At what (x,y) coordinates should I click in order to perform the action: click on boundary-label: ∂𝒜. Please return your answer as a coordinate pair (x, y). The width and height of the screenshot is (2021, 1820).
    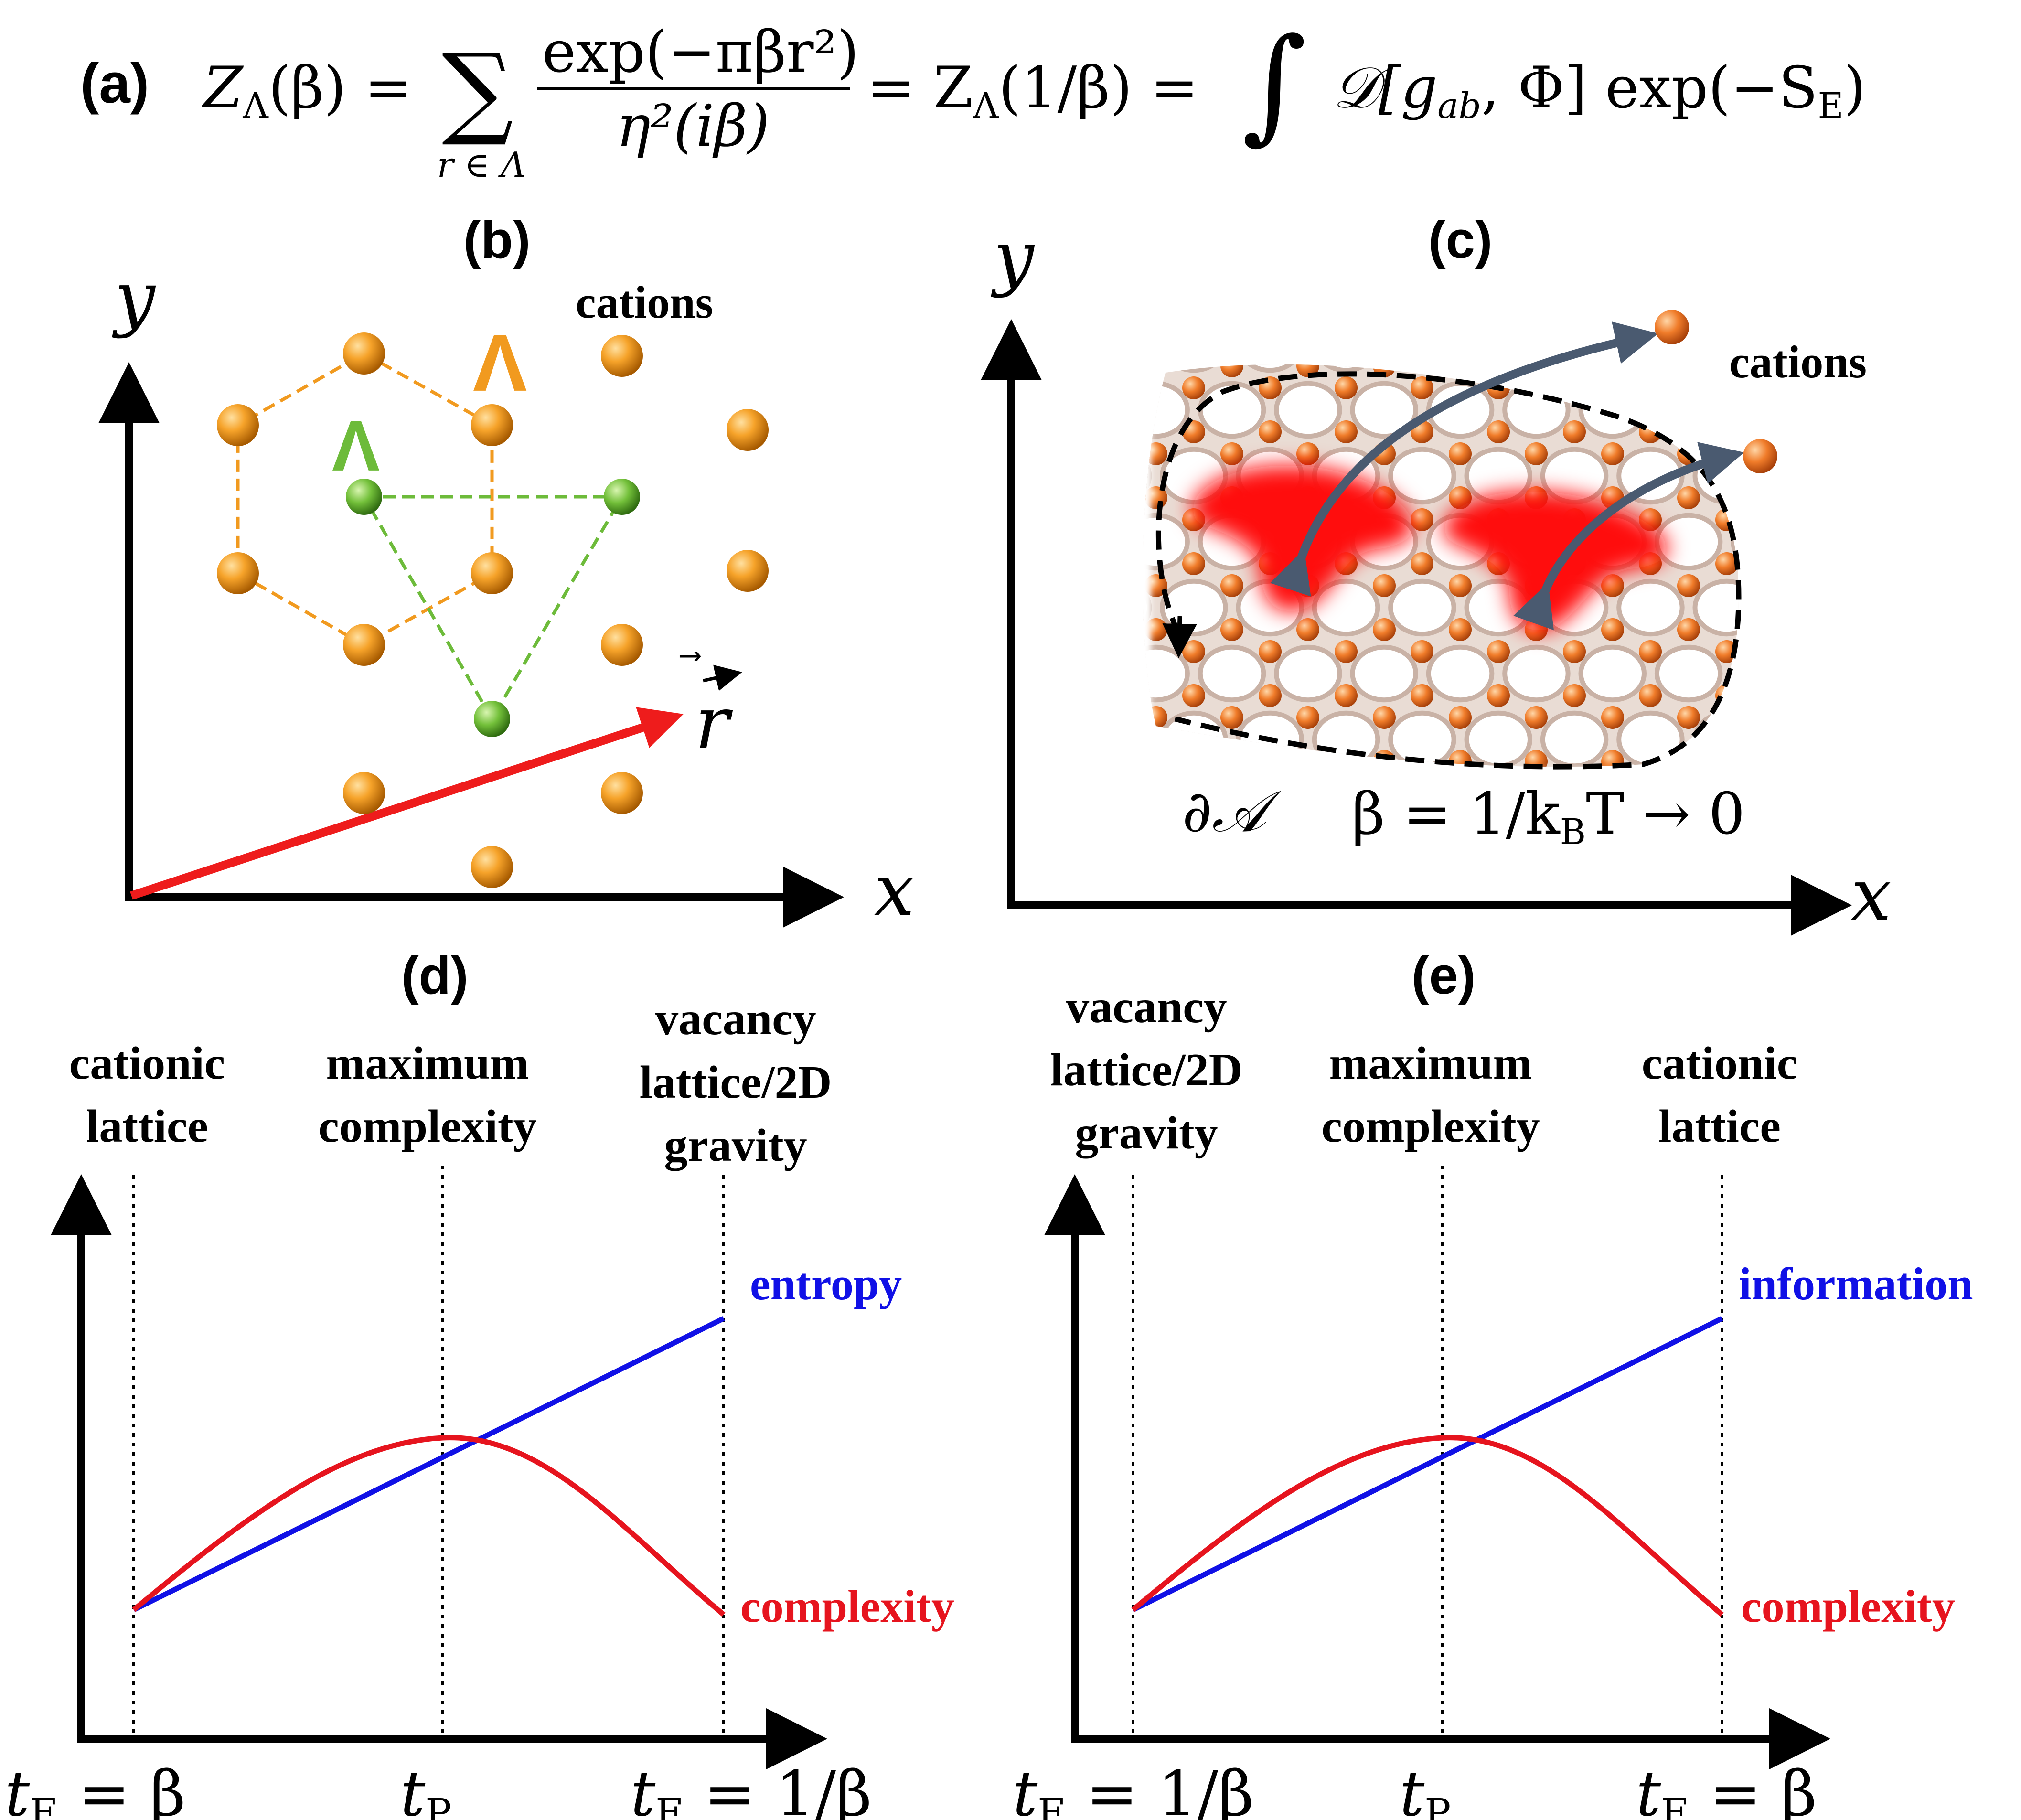
    Looking at the image, I should click on (1232, 812).